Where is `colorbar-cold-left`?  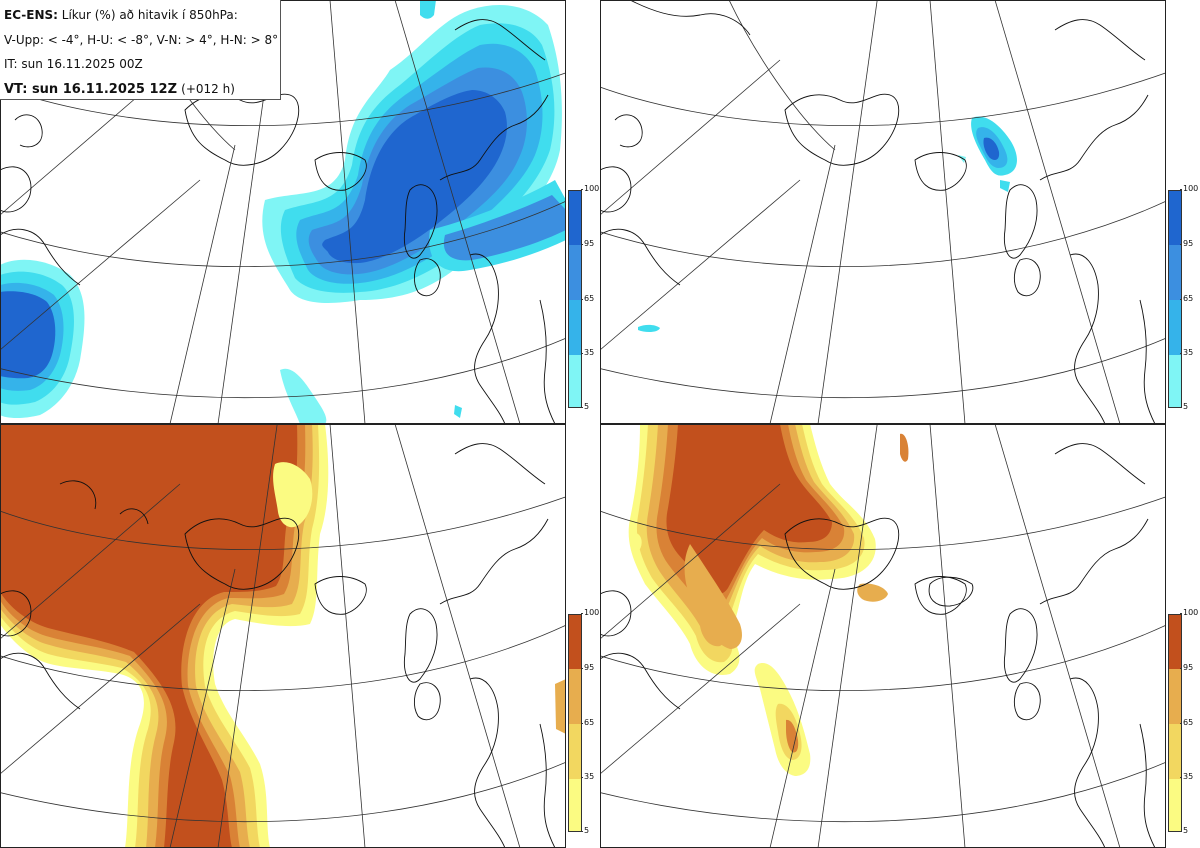
colorbar-cold-left is located at coordinates (575, 299).